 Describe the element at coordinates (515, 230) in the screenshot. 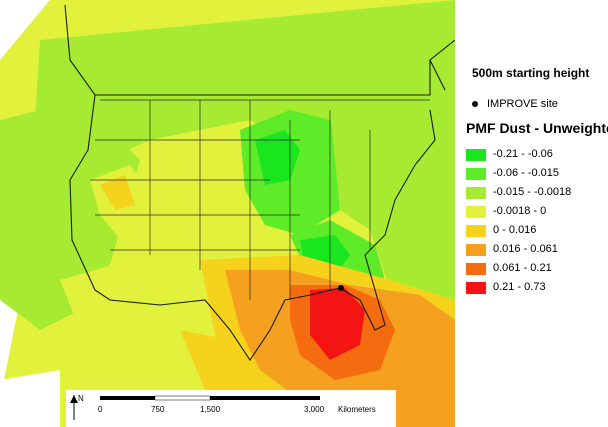

I see `legend-range-label: 0 - 0.016` at that location.